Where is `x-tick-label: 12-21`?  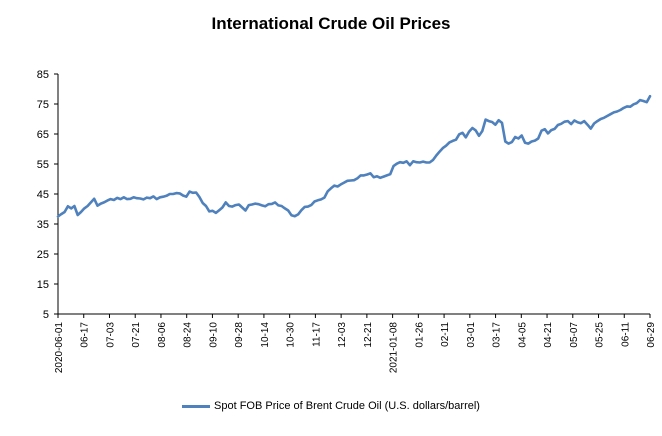
x-tick-label: 12-21 is located at coordinates (368, 335).